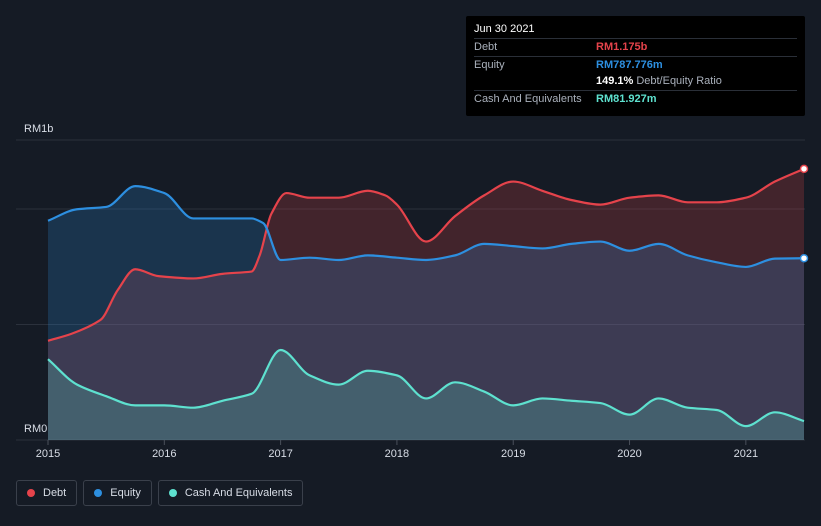 This screenshot has height=526, width=821. Describe the element at coordinates (489, 65) in the screenshot. I see `tooltip-equity-label: Equity` at that location.